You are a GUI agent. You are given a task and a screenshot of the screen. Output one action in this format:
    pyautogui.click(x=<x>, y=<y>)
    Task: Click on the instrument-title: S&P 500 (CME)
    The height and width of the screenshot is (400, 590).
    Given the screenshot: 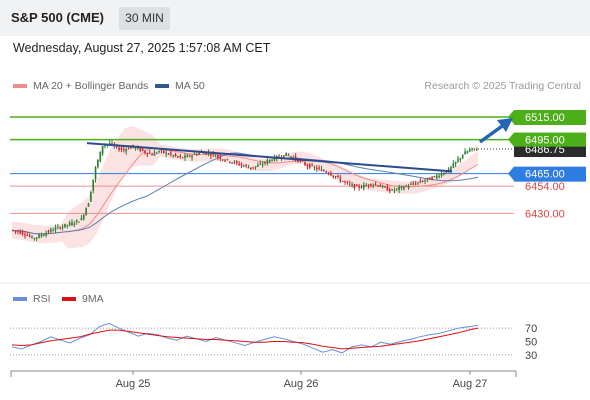 What is the action you would take?
    pyautogui.click(x=57, y=17)
    